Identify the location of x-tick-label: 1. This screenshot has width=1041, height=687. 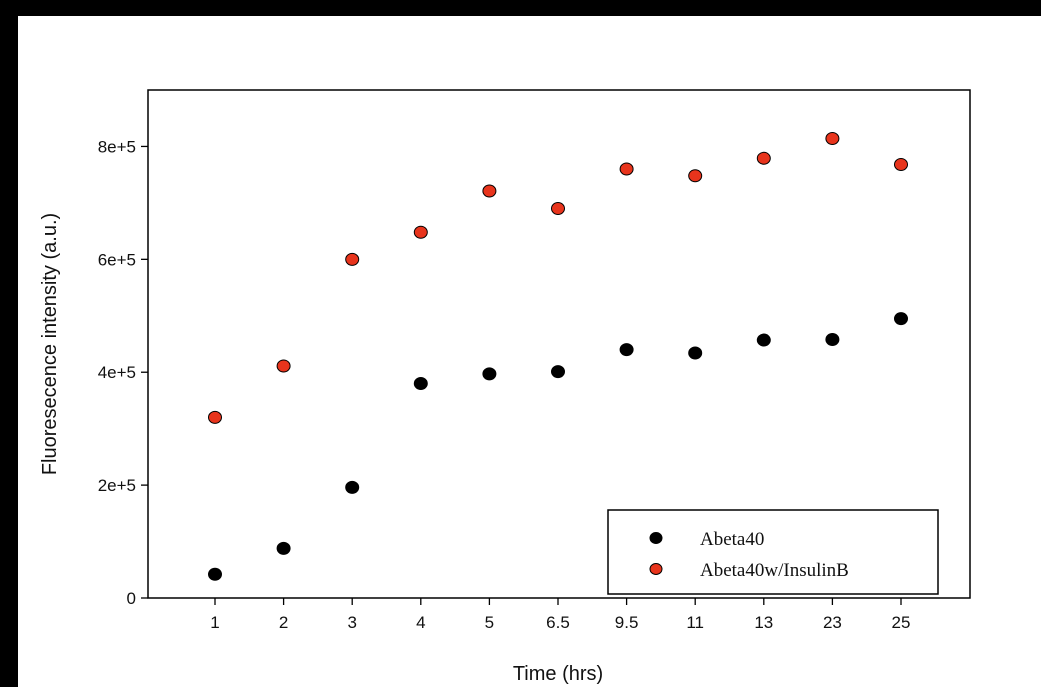
(214, 622).